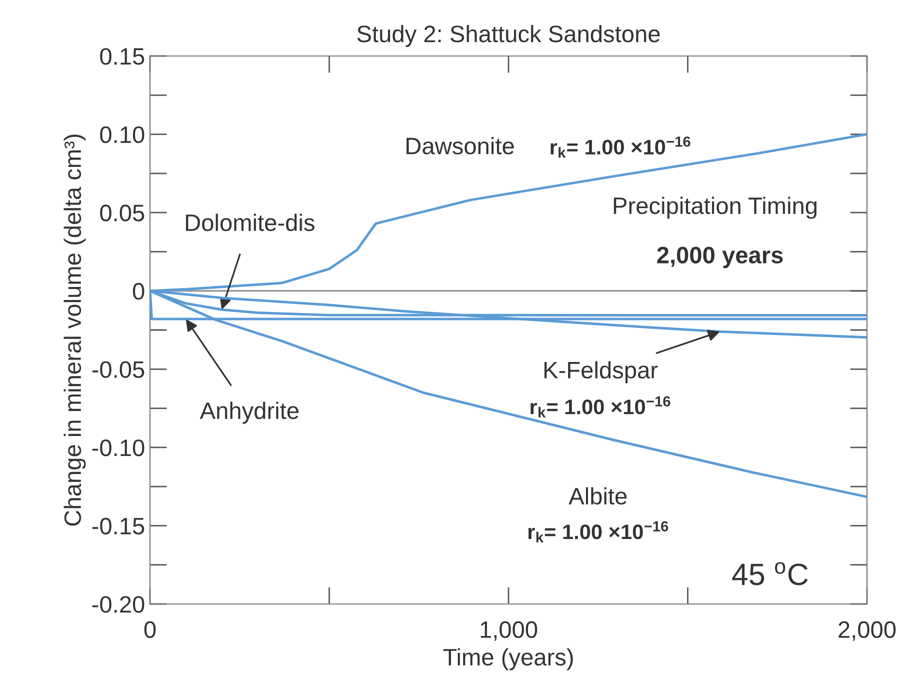  What do you see at coordinates (460, 145) in the screenshot?
I see `series-label: Dawsonite` at bounding box center [460, 145].